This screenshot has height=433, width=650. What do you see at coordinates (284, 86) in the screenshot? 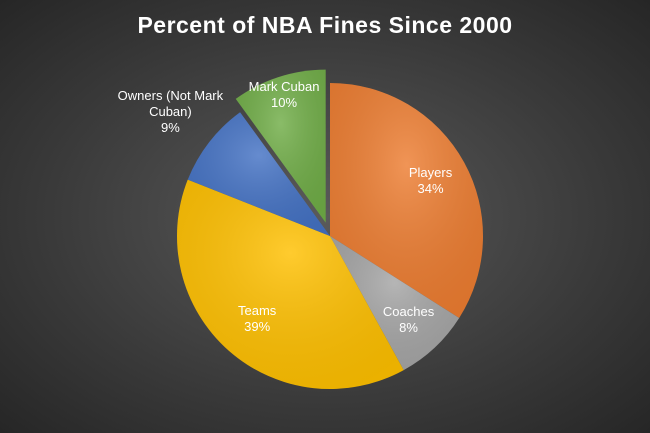
I see `category-label: Mark Cuban` at bounding box center [284, 86].